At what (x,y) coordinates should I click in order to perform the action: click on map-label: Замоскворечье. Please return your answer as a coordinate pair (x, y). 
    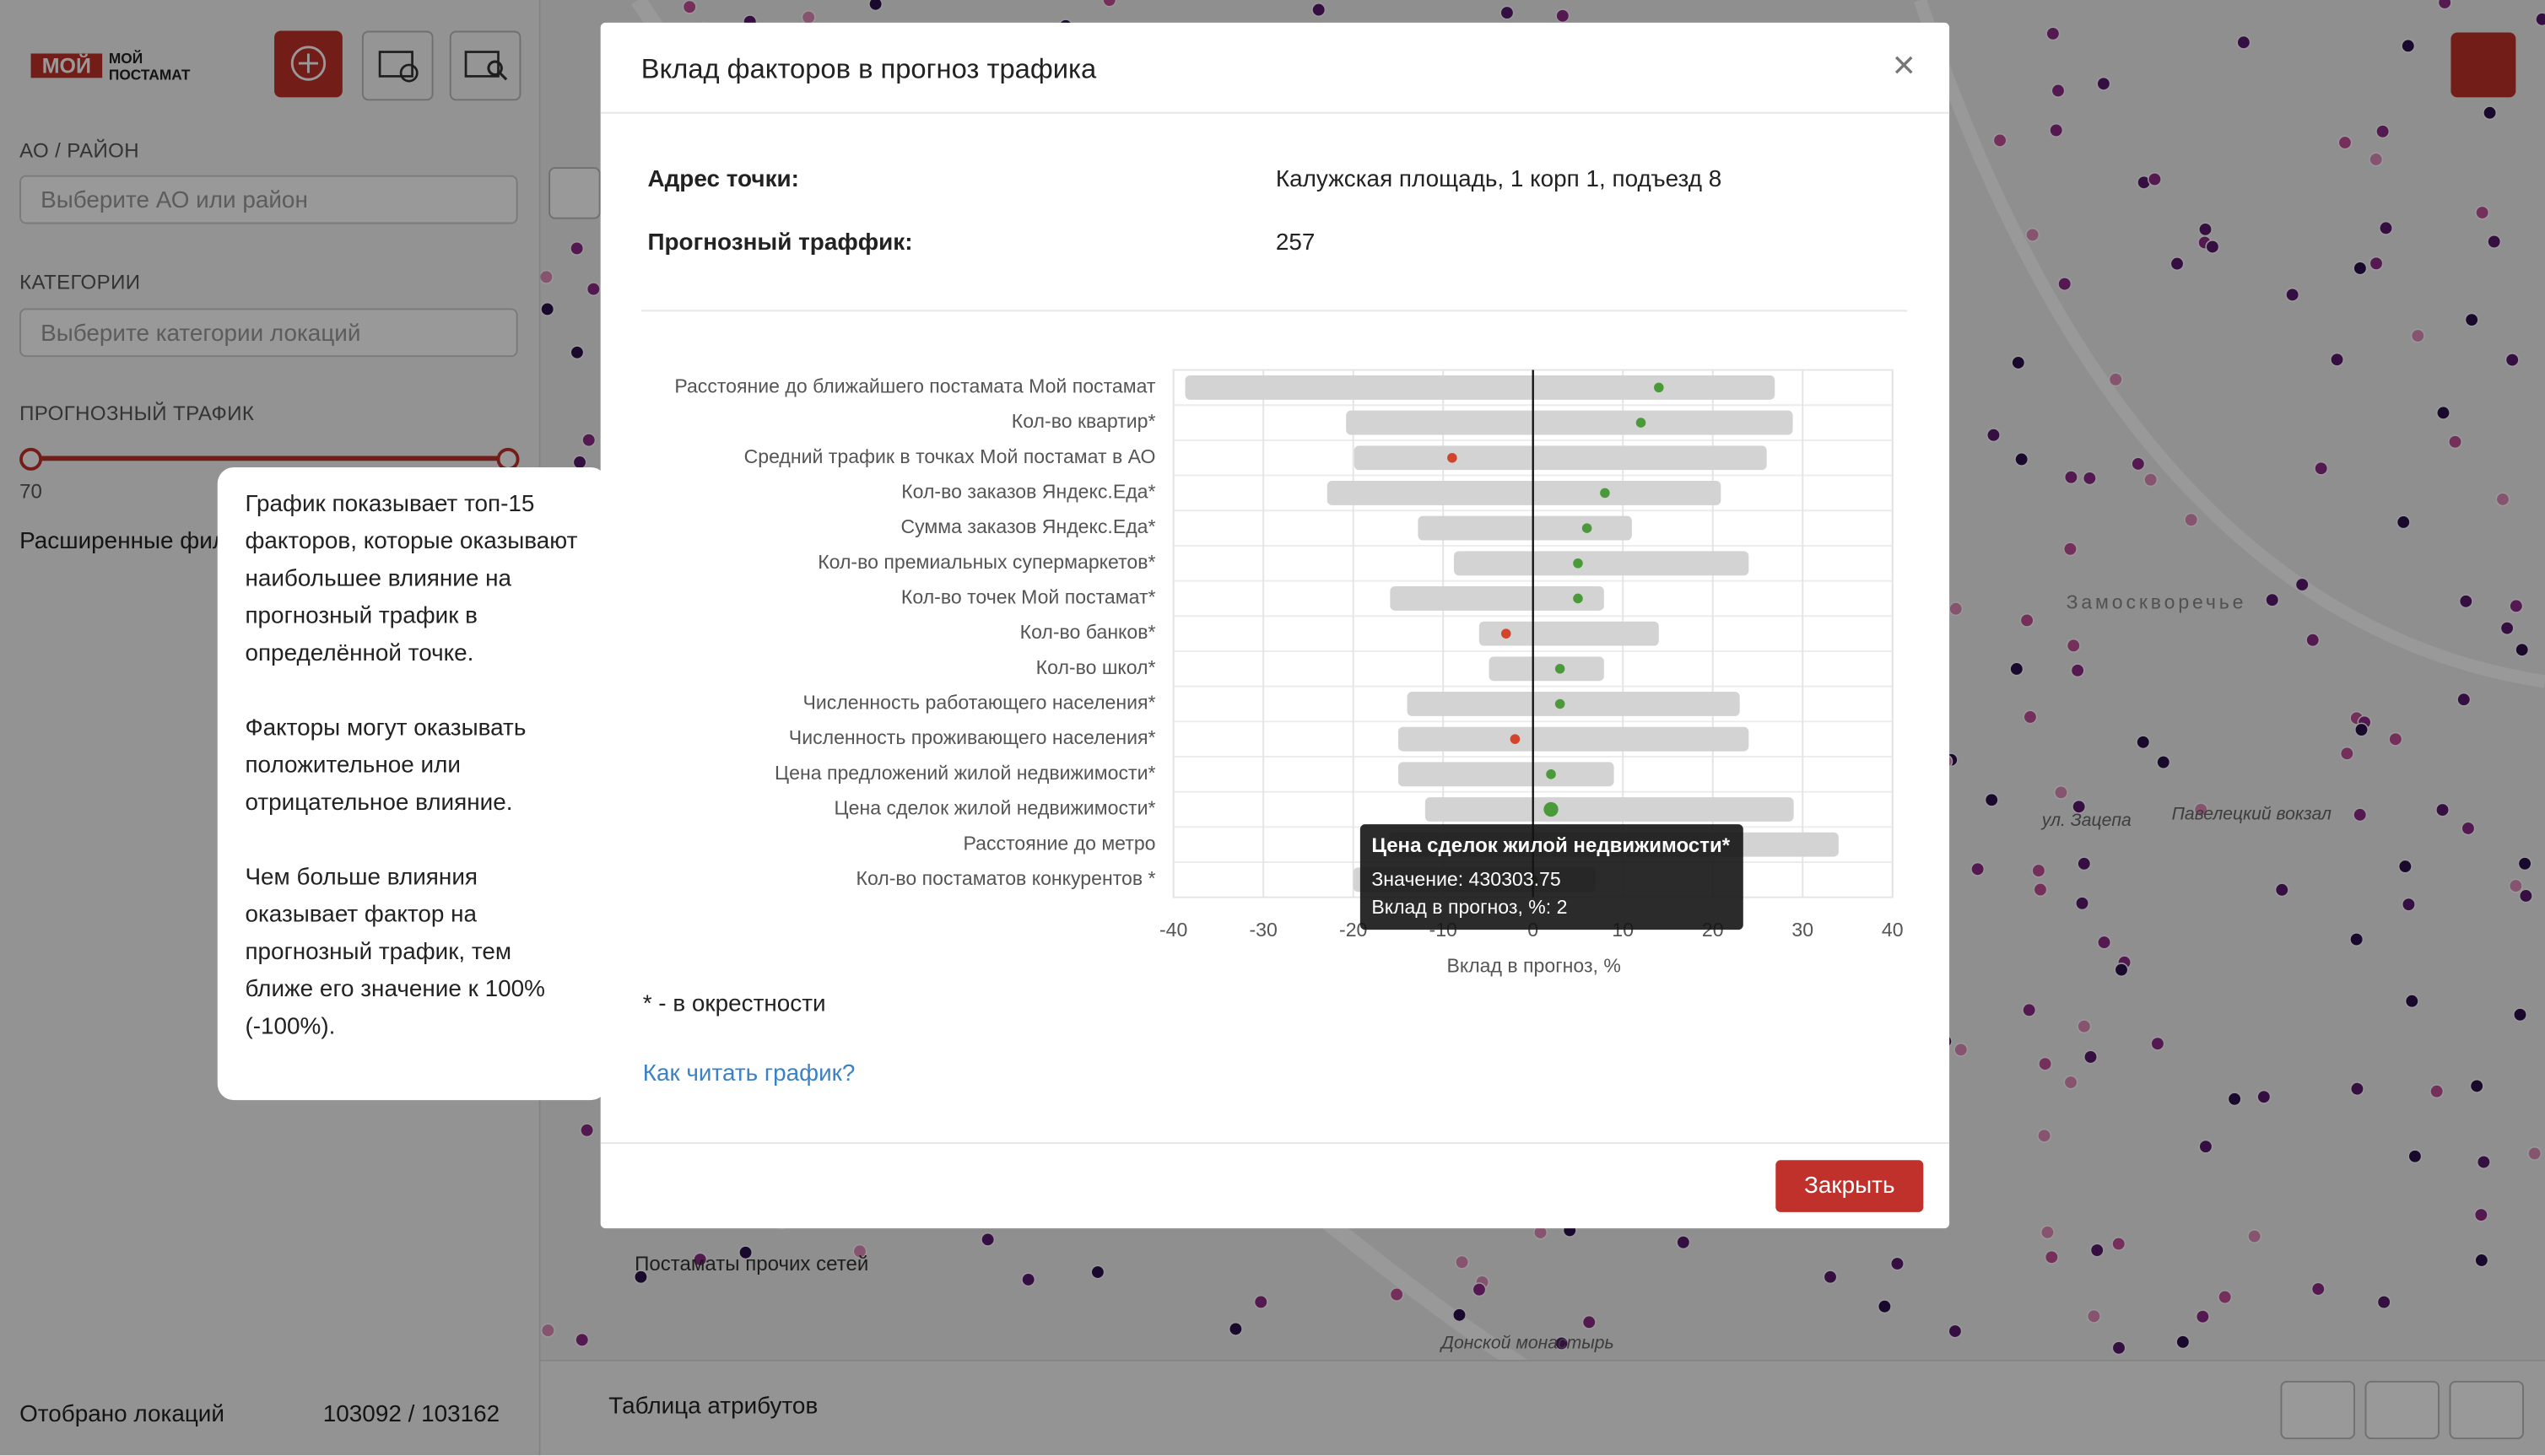
    Looking at the image, I should click on (2156, 602).